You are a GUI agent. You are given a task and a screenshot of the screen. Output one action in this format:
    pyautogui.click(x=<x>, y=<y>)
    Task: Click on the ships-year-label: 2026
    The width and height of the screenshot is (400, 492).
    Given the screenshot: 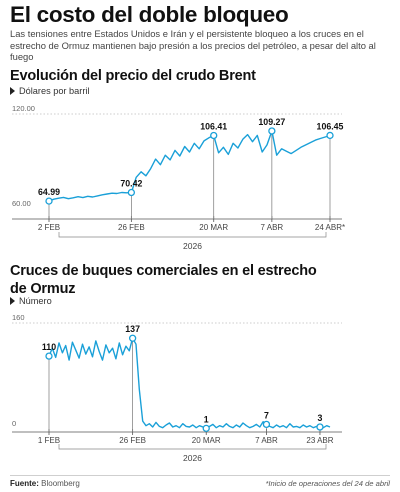 What is the action you would take?
    pyautogui.click(x=192, y=458)
    